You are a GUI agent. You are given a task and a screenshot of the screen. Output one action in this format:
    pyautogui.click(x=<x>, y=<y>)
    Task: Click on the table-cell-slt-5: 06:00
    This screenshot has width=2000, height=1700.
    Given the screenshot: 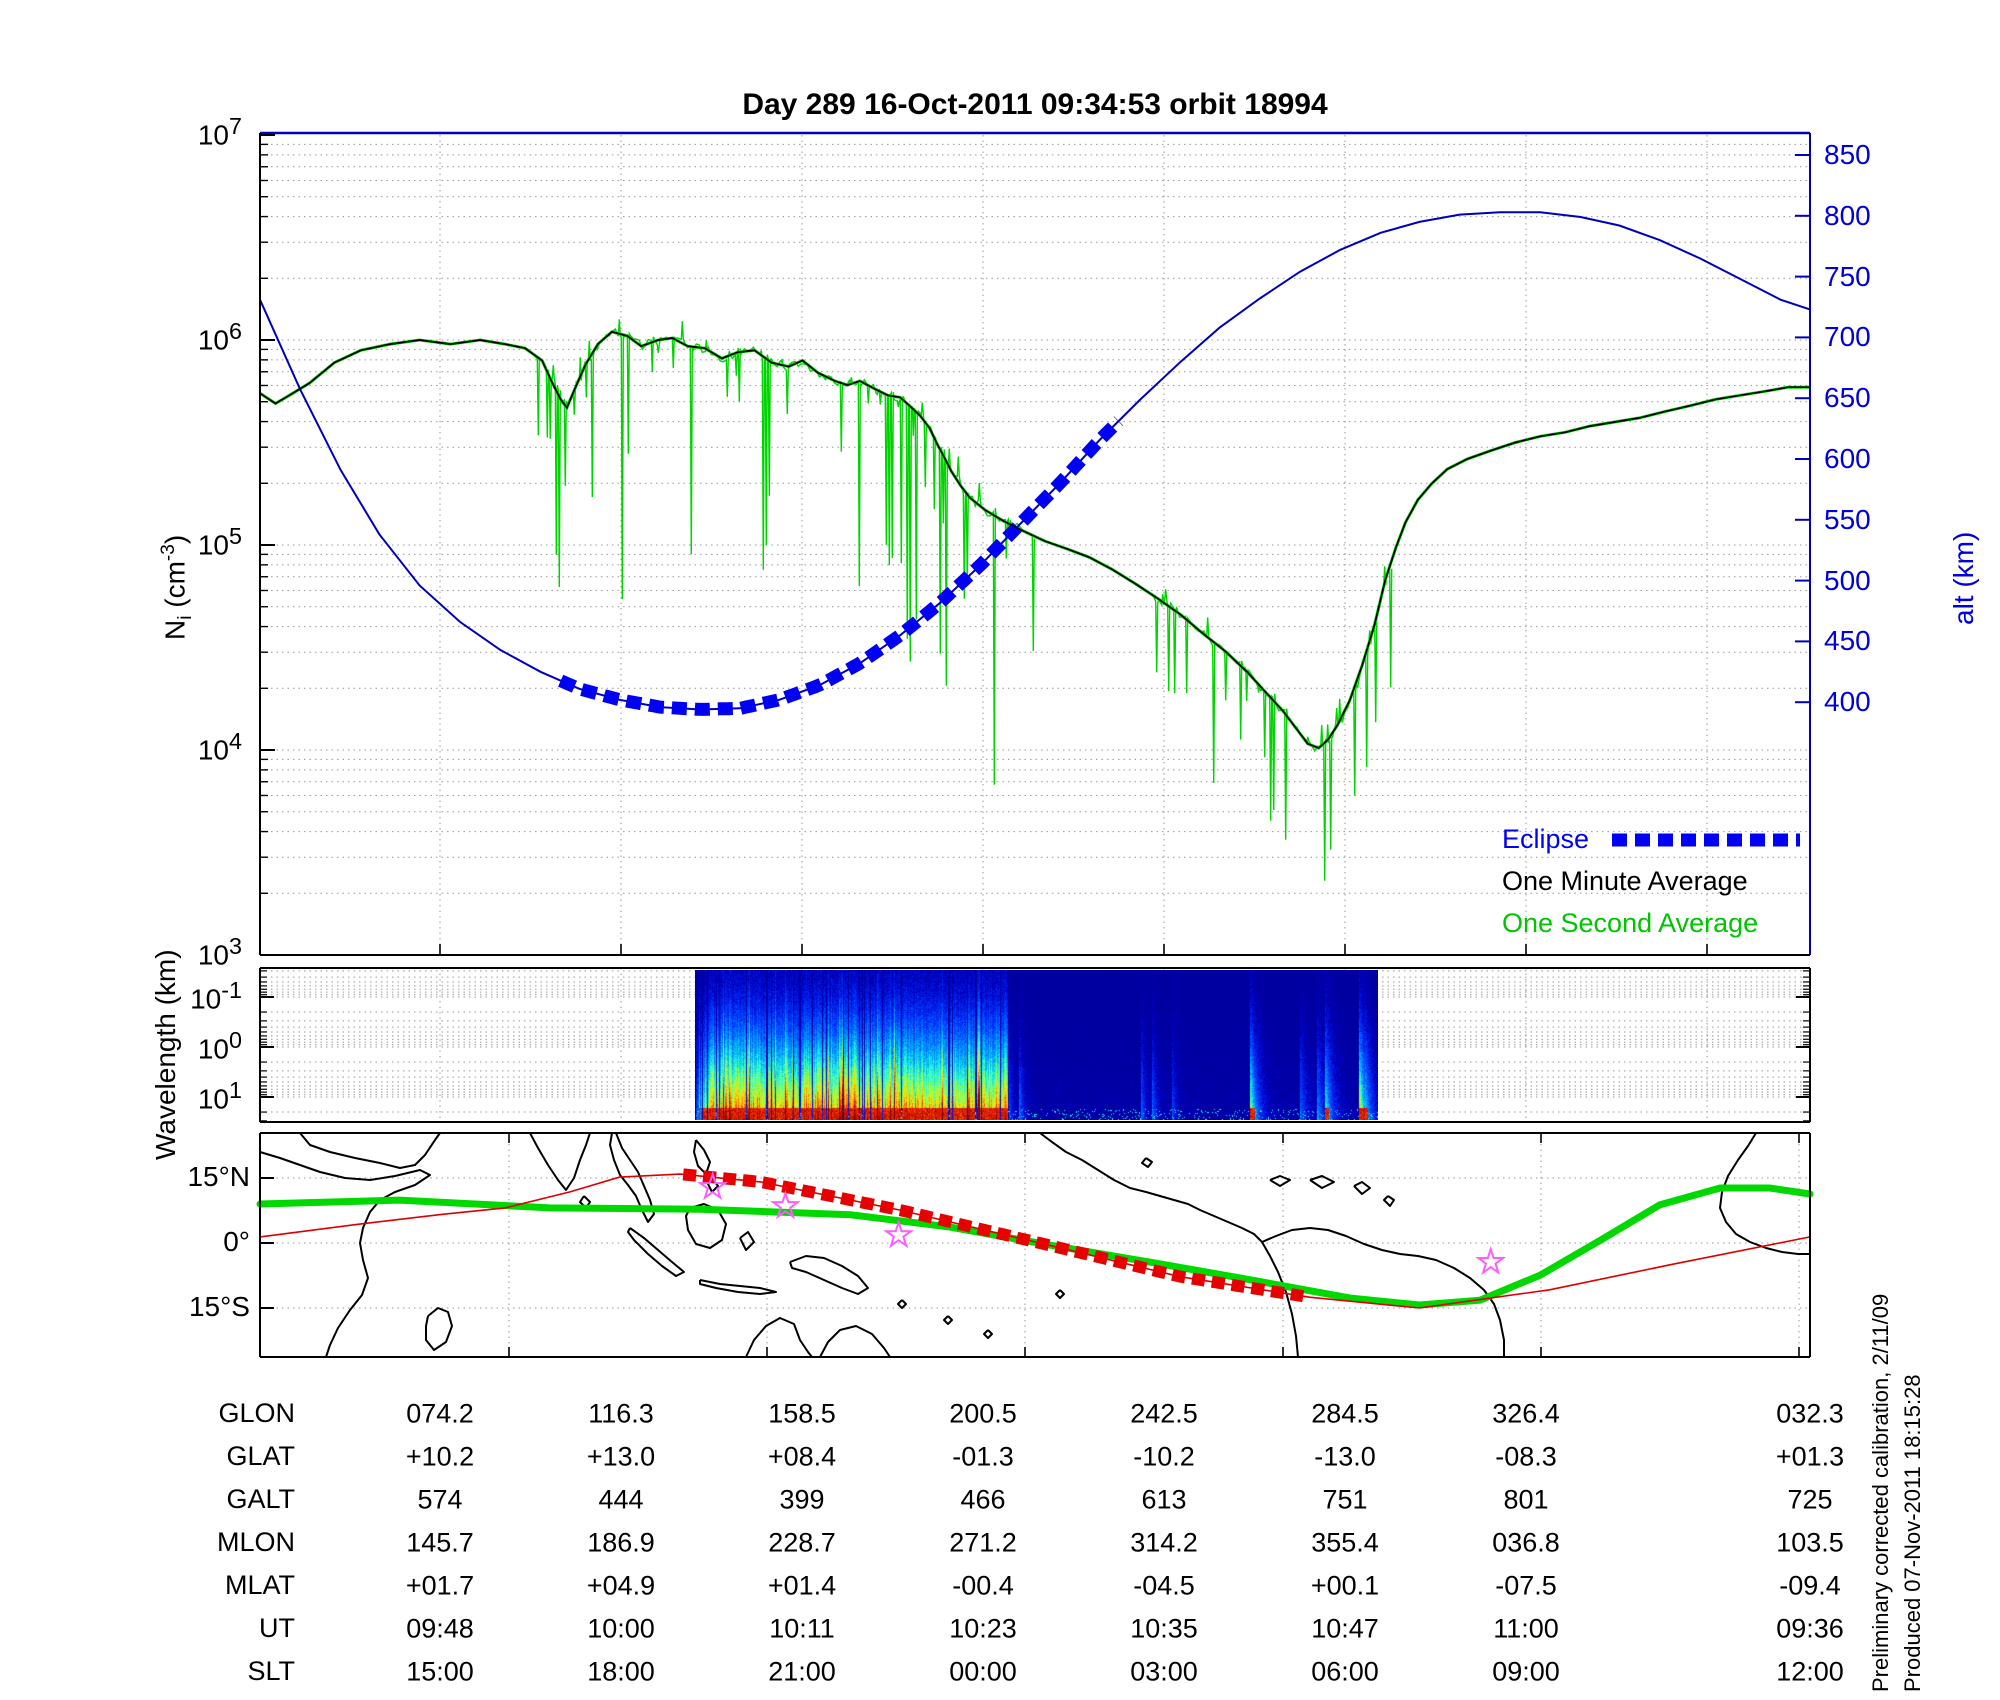 What is the action you would take?
    pyautogui.click(x=1345, y=1671)
    